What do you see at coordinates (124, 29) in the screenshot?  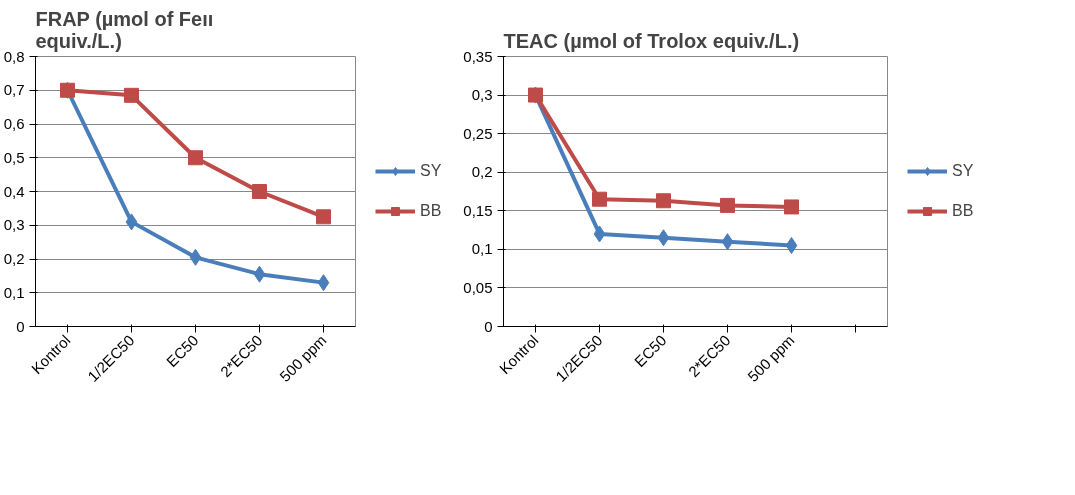 I see `chart-title: FRAP (µmol of Feıı equiv./L.)` at bounding box center [124, 29].